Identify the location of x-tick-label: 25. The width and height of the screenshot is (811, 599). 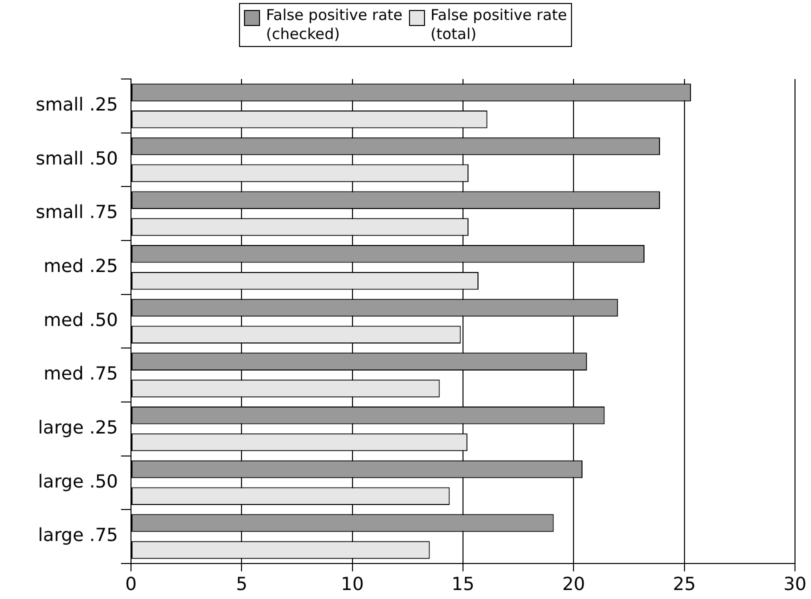
(684, 584).